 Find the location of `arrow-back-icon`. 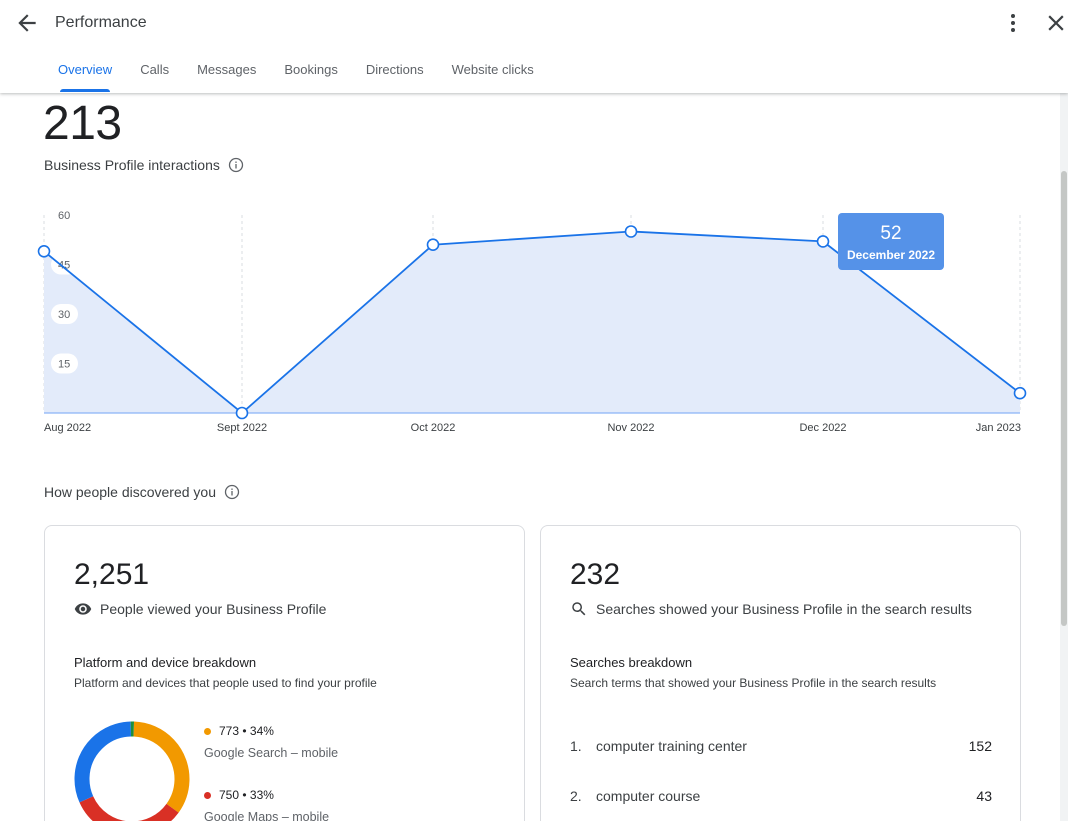

arrow-back-icon is located at coordinates (27, 23).